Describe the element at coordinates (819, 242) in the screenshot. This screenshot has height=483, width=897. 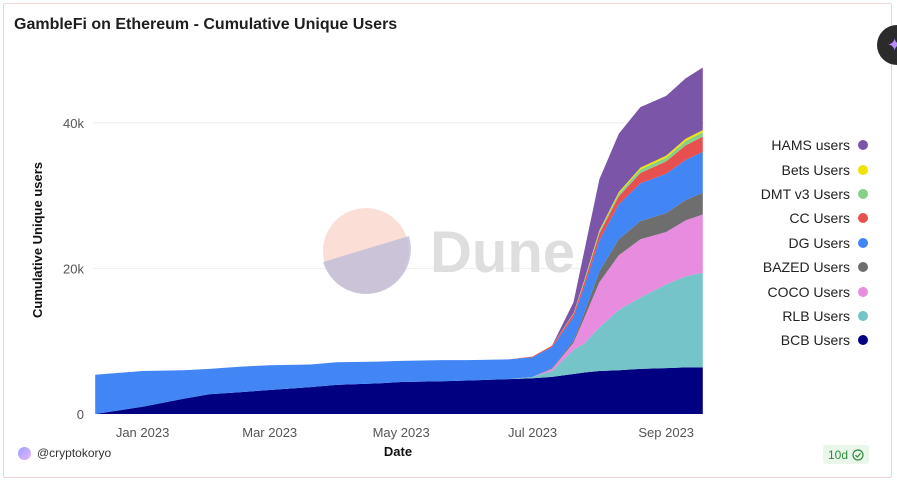
I see `legend-label: DG Users` at that location.